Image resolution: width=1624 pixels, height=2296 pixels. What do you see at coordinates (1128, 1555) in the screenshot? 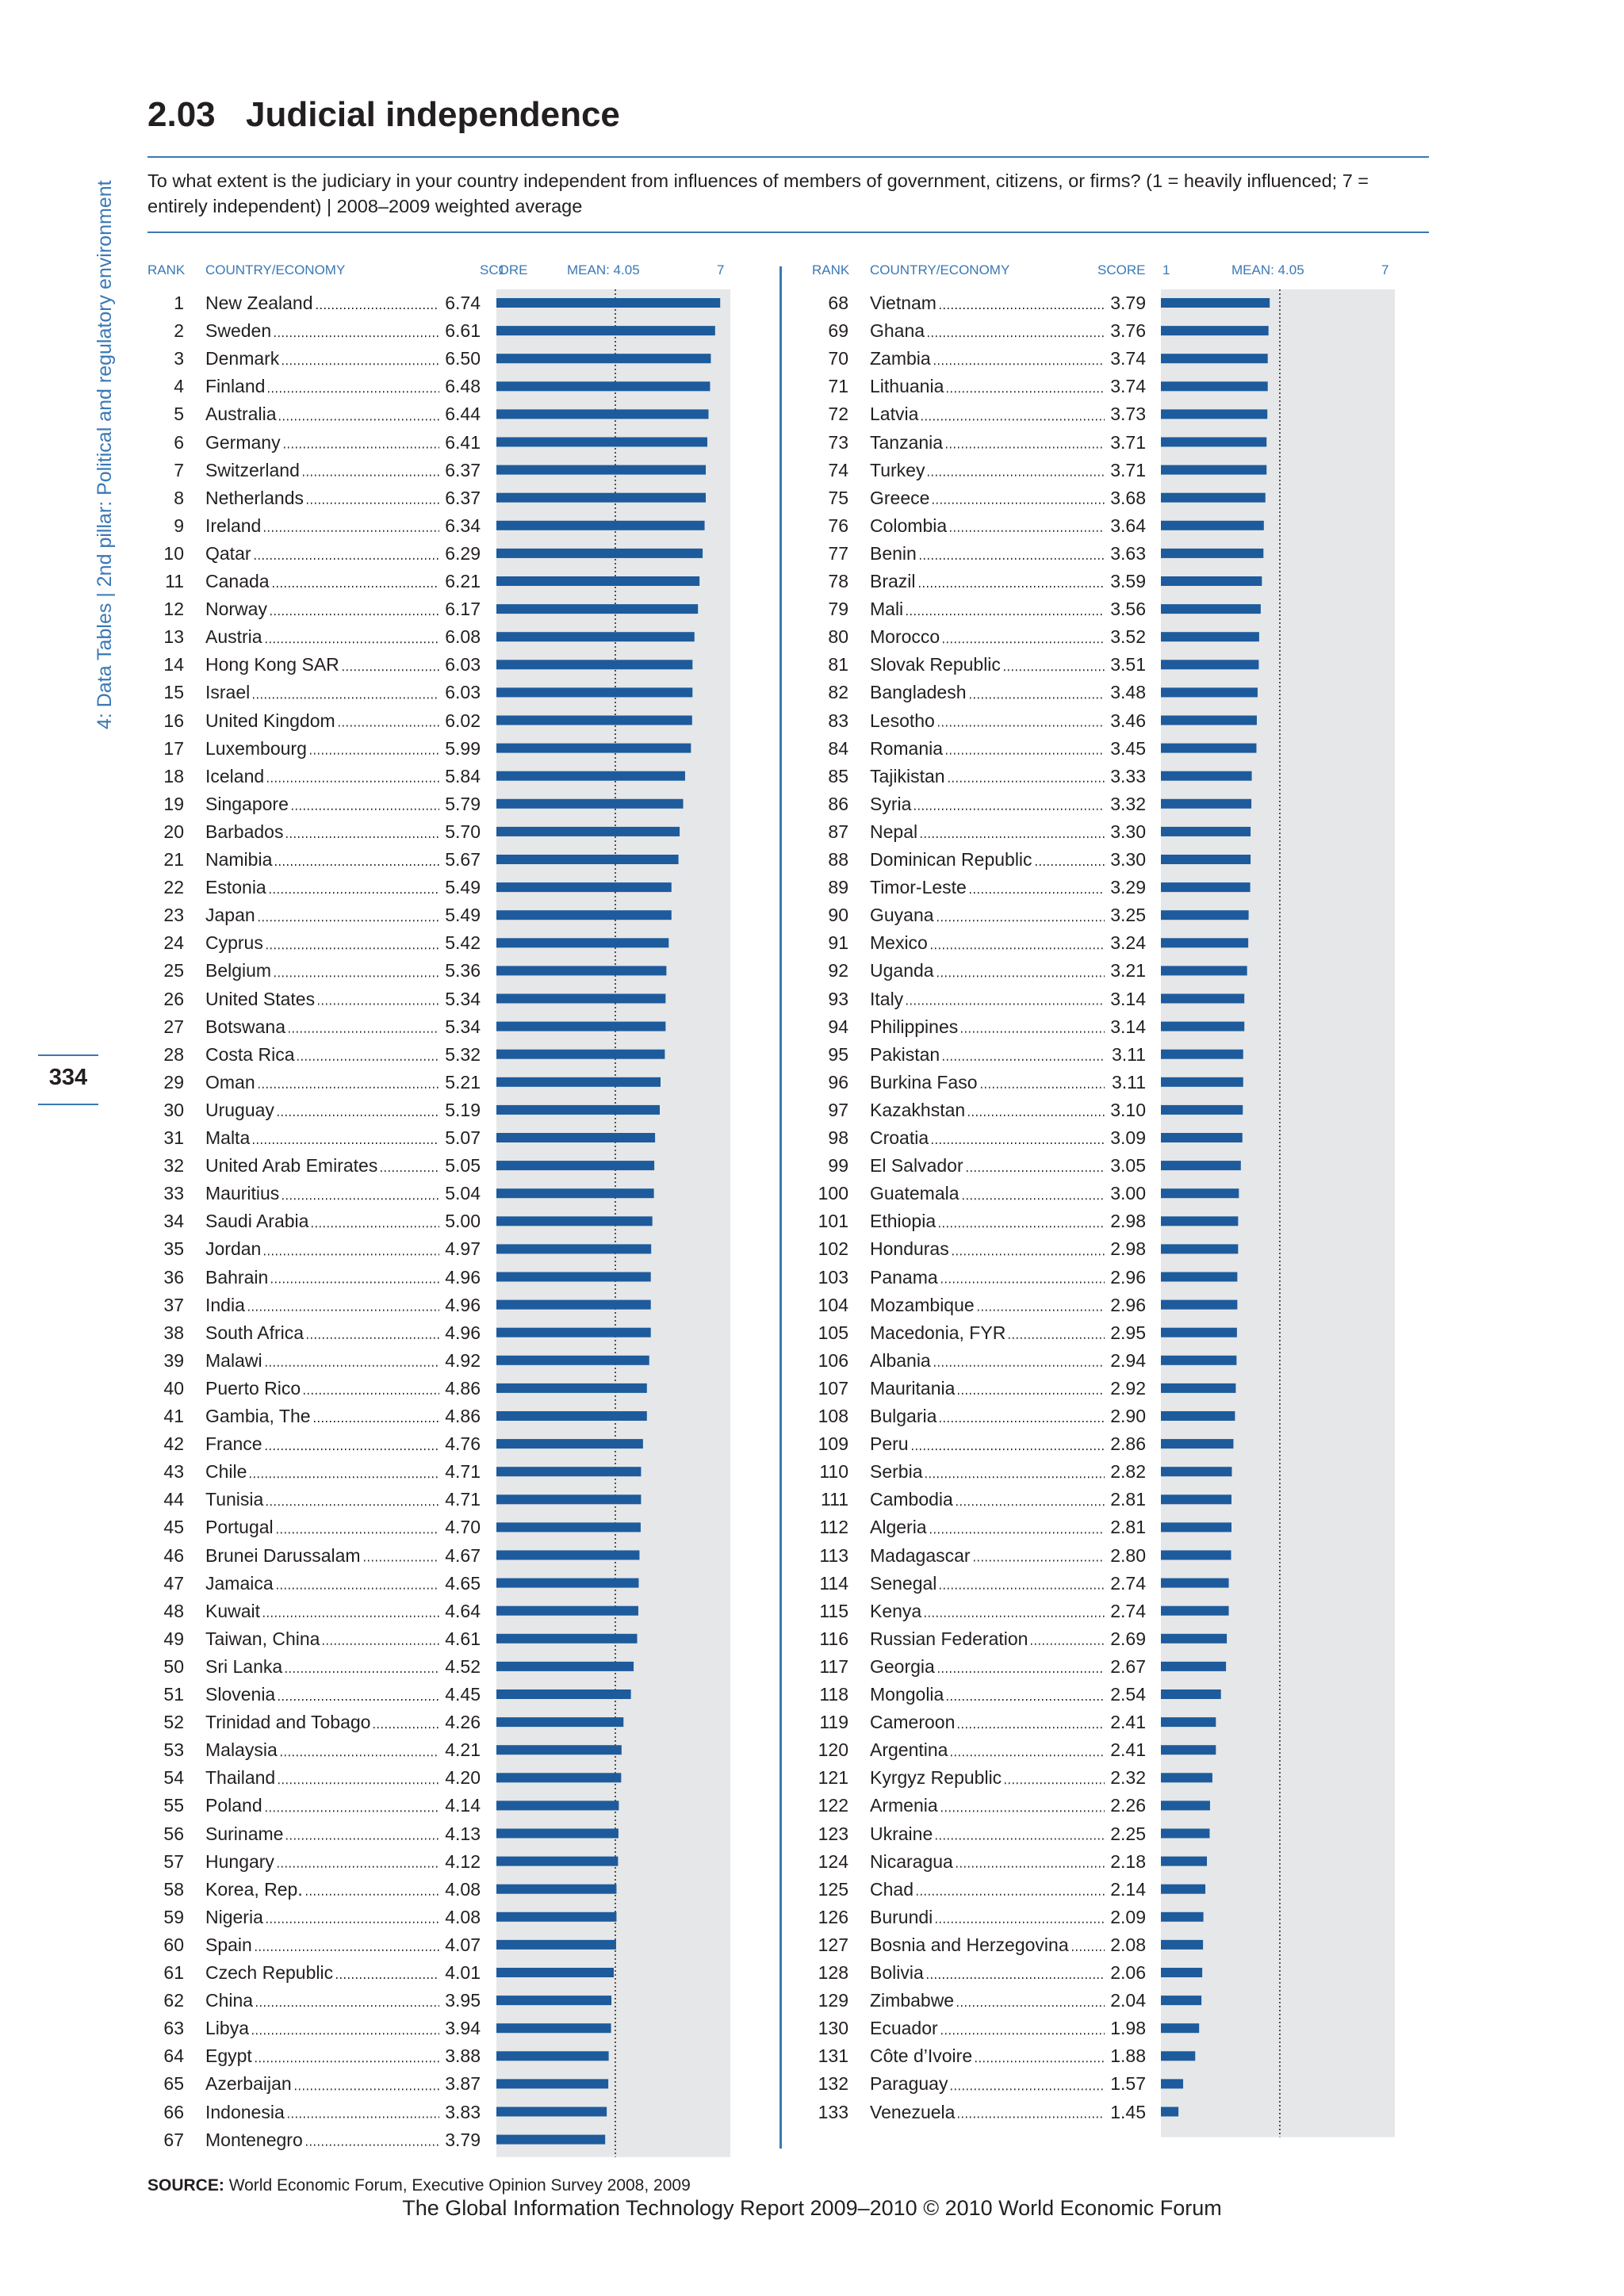
I see `score-cell: 2.80` at bounding box center [1128, 1555].